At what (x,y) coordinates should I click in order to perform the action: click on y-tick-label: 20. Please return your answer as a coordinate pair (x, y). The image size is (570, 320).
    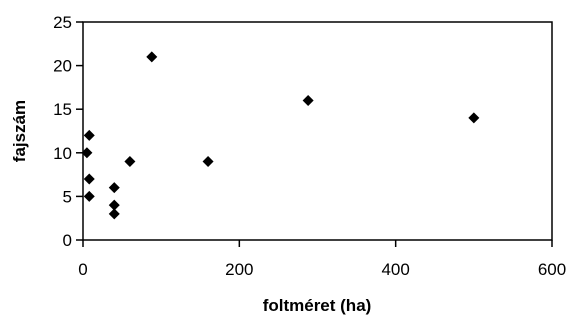
    Looking at the image, I should click on (62, 66).